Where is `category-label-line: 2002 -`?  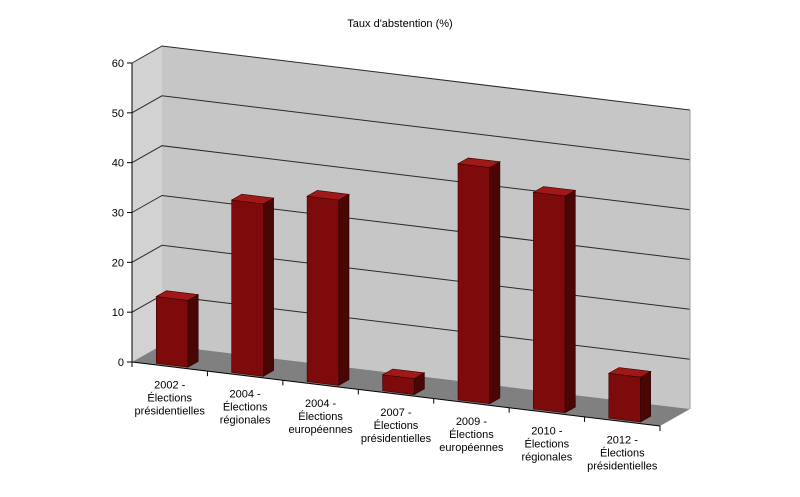
category-label-line: 2002 - is located at coordinates (170, 386).